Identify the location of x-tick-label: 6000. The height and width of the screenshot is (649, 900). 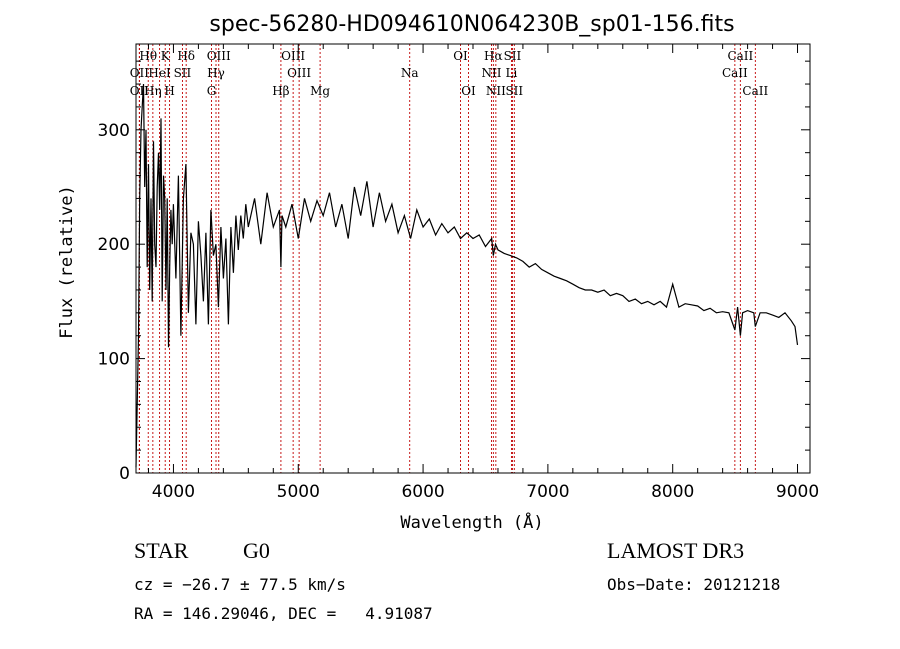
(422, 492).